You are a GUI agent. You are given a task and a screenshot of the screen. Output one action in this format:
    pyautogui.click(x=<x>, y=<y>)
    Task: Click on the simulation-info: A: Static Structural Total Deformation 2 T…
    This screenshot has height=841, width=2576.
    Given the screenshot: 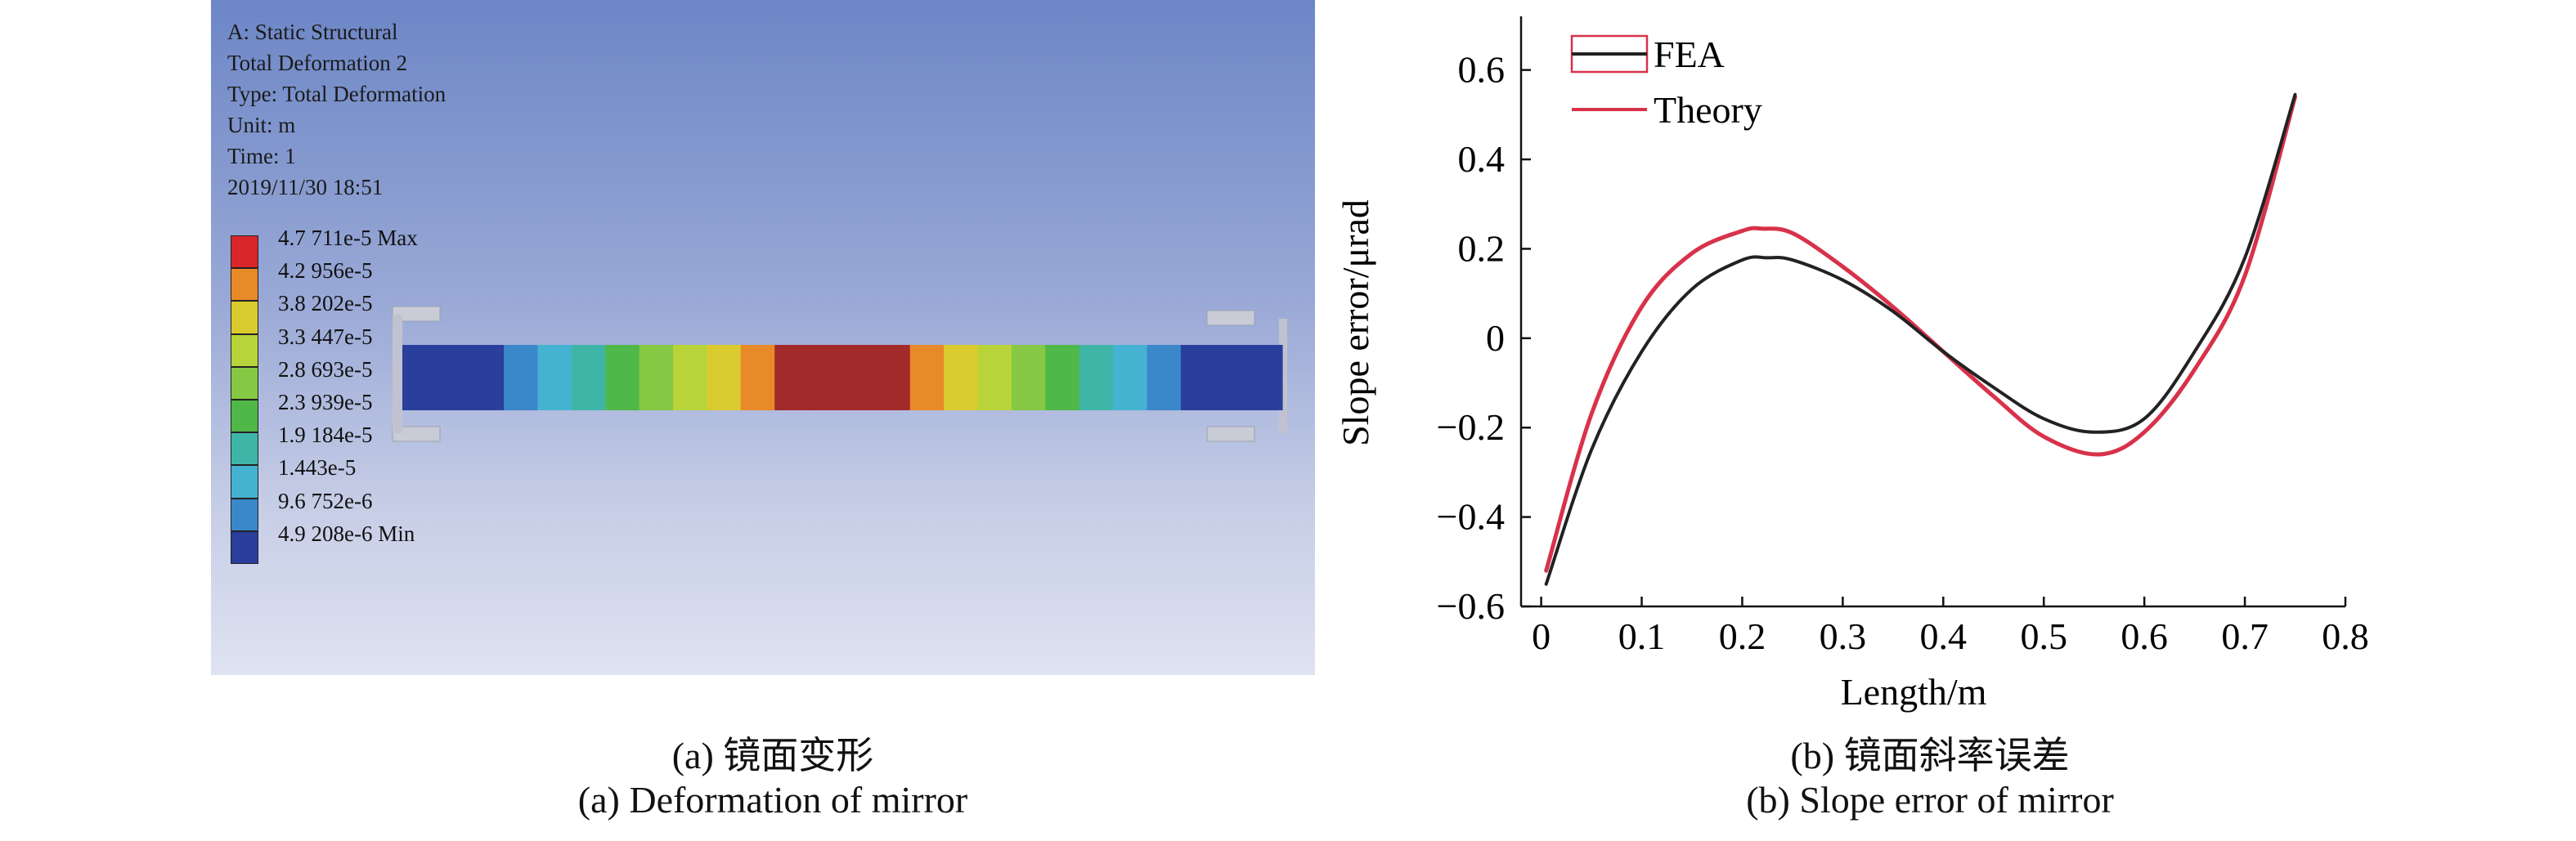 What is the action you would take?
    pyautogui.click(x=336, y=110)
    